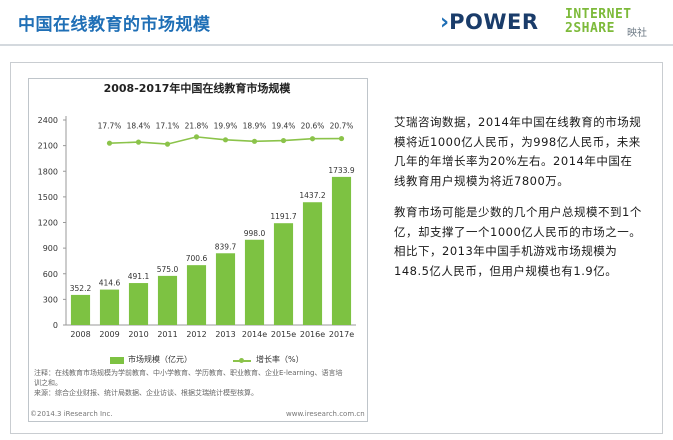 The height and width of the screenshot is (440, 673). Describe the element at coordinates (167, 334) in the screenshot. I see `x-tick-label: 2011` at that location.